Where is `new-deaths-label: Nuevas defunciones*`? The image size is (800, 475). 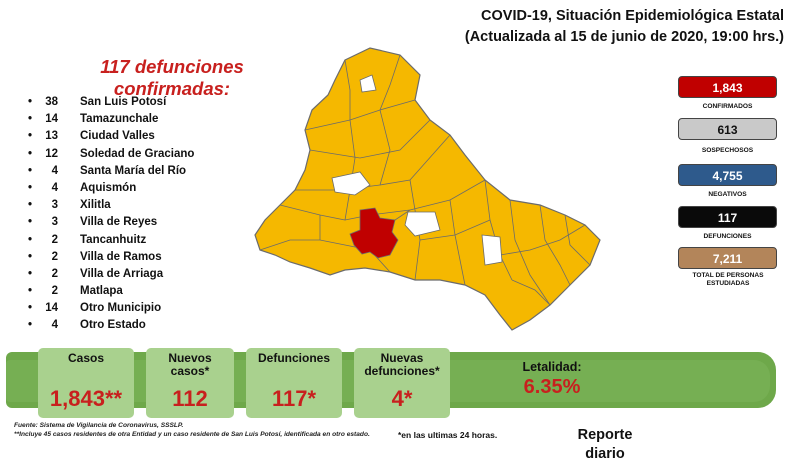
new-deaths-label: Nuevas defunciones* is located at coordinates (402, 364).